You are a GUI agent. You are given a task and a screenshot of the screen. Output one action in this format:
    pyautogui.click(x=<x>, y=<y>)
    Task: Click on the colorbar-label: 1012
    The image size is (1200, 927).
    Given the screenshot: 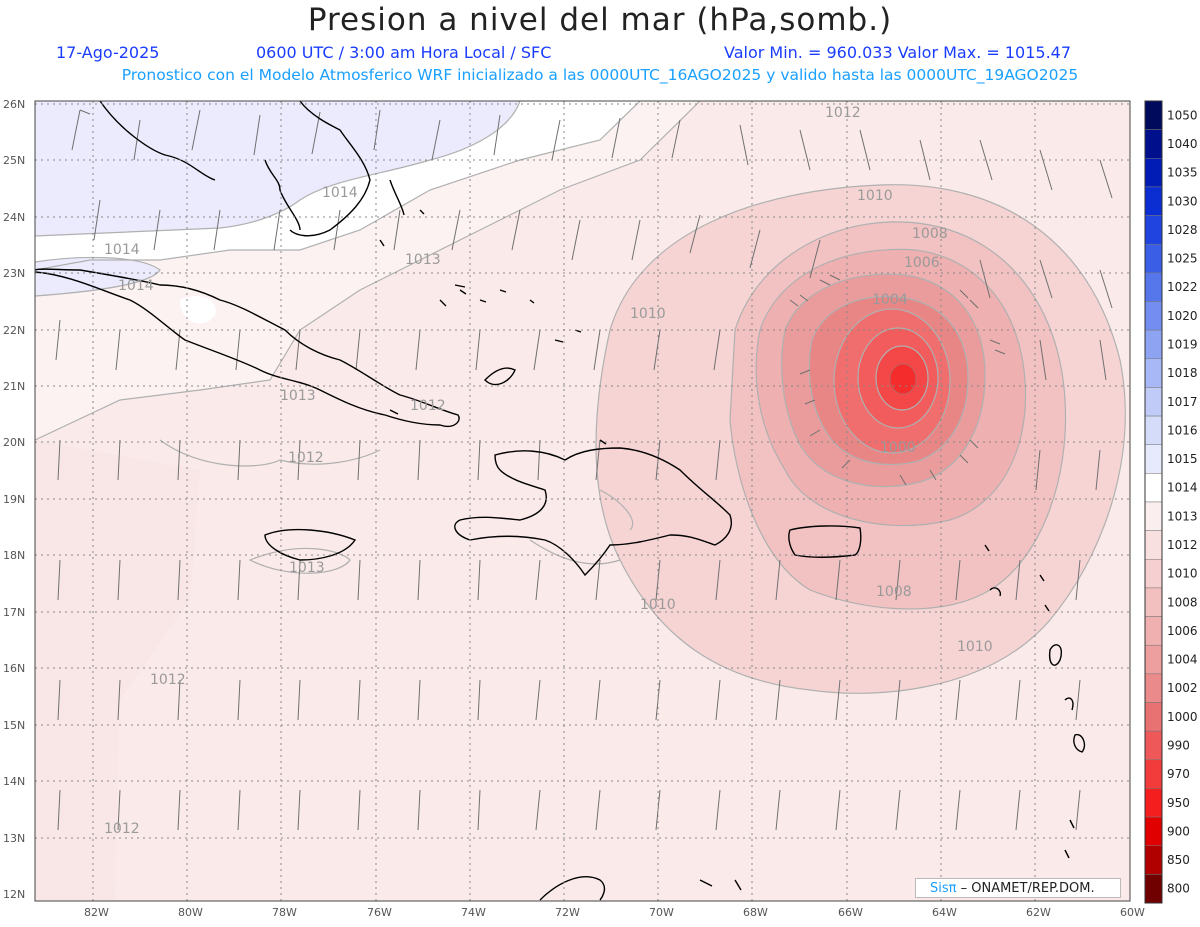 What is the action you would take?
    pyautogui.click(x=1182, y=545)
    